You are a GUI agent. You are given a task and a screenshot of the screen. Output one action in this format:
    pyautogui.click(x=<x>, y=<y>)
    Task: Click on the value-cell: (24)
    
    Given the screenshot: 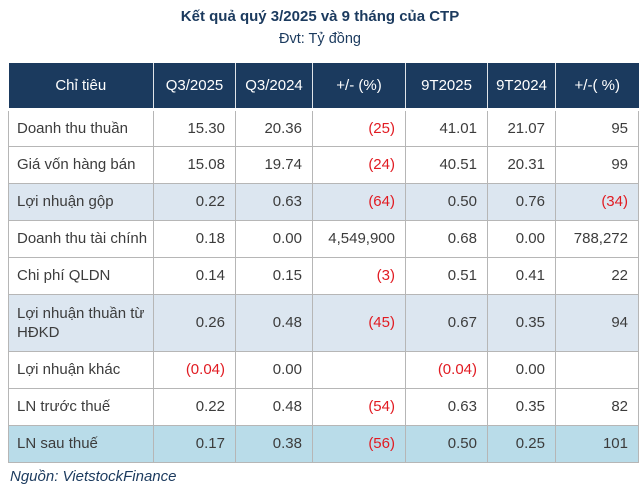 What is the action you would take?
    pyautogui.click(x=359, y=164)
    